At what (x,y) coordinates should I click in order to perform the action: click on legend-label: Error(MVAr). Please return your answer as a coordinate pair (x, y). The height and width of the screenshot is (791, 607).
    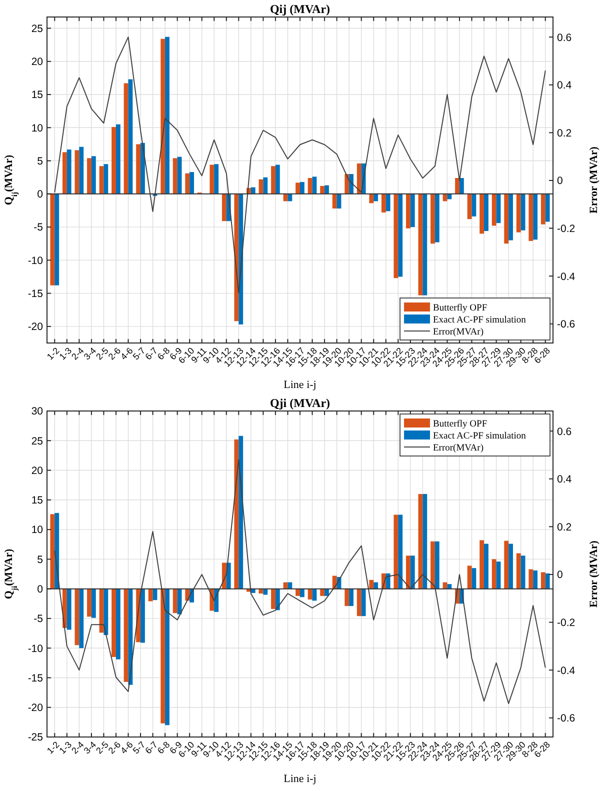
    Looking at the image, I should click on (458, 448).